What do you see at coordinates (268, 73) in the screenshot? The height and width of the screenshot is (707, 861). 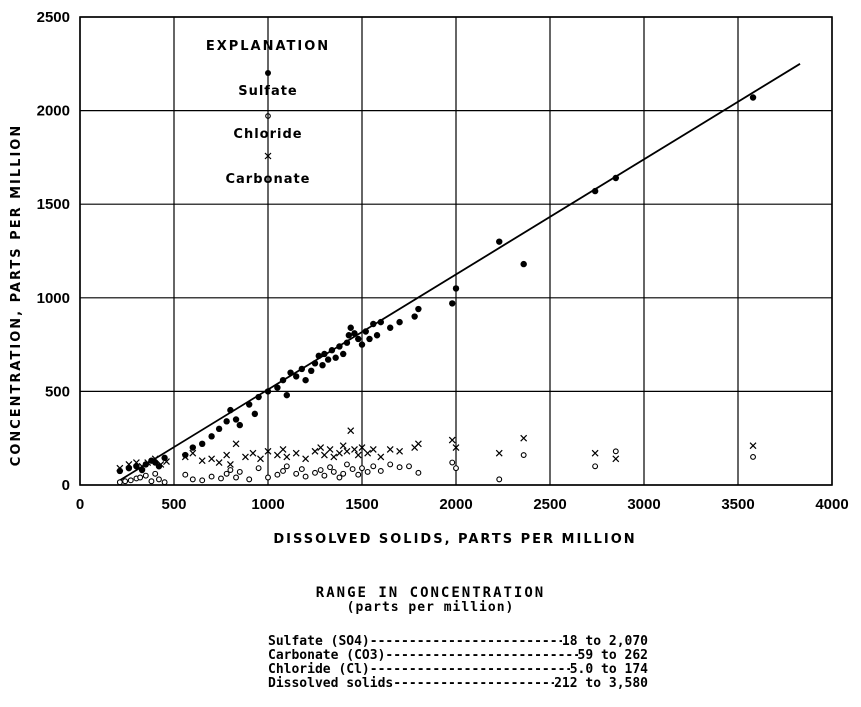 I see `legend-sulfate-marker` at bounding box center [268, 73].